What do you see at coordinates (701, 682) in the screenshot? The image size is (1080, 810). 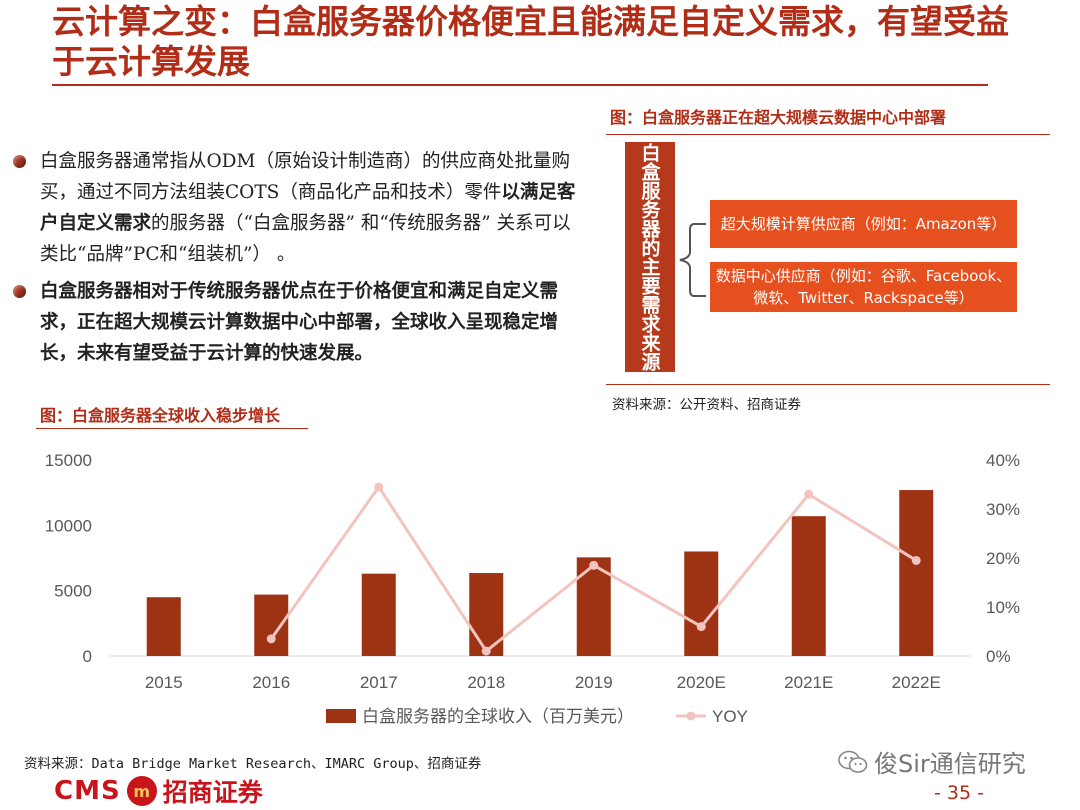 I see `x-tick-label: 2020E` at bounding box center [701, 682].